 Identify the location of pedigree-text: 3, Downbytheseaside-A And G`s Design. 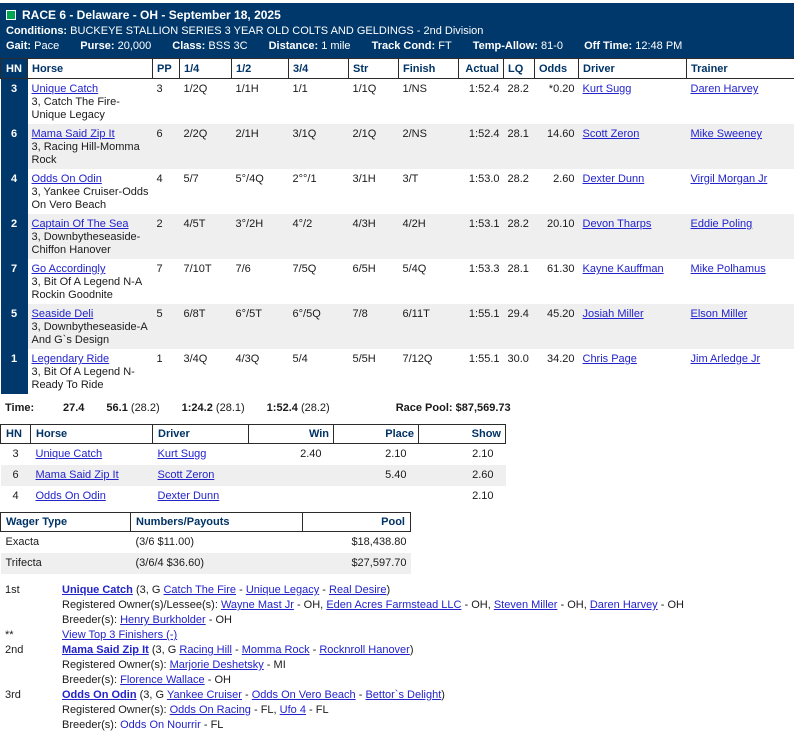
(90, 334).